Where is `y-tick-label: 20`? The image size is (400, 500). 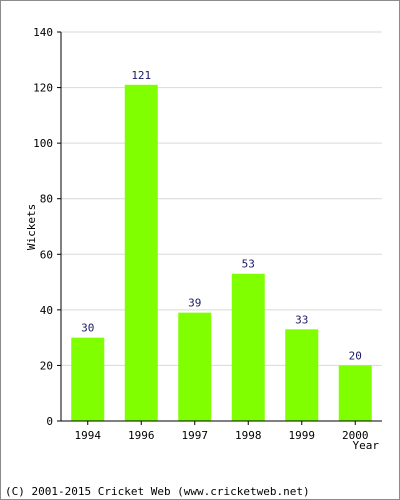 y-tick-label: 20 is located at coordinates (46, 365).